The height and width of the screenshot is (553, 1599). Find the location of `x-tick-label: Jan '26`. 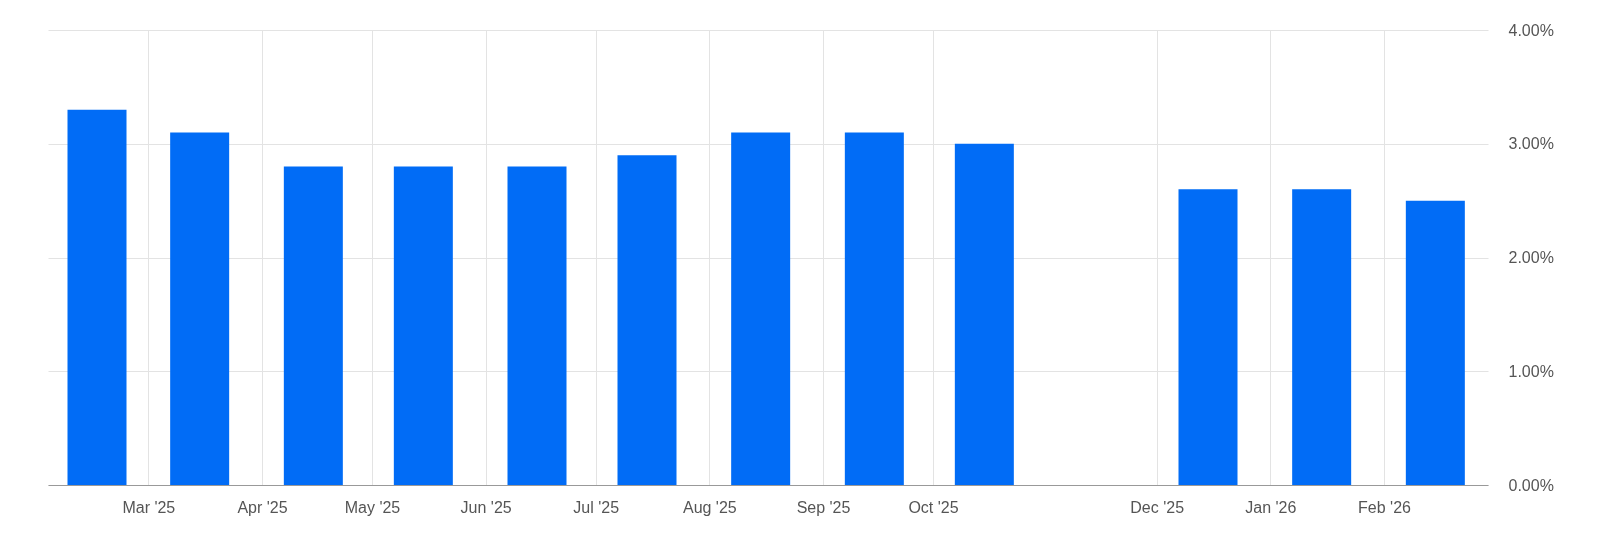

x-tick-label: Jan '26 is located at coordinates (1271, 507).